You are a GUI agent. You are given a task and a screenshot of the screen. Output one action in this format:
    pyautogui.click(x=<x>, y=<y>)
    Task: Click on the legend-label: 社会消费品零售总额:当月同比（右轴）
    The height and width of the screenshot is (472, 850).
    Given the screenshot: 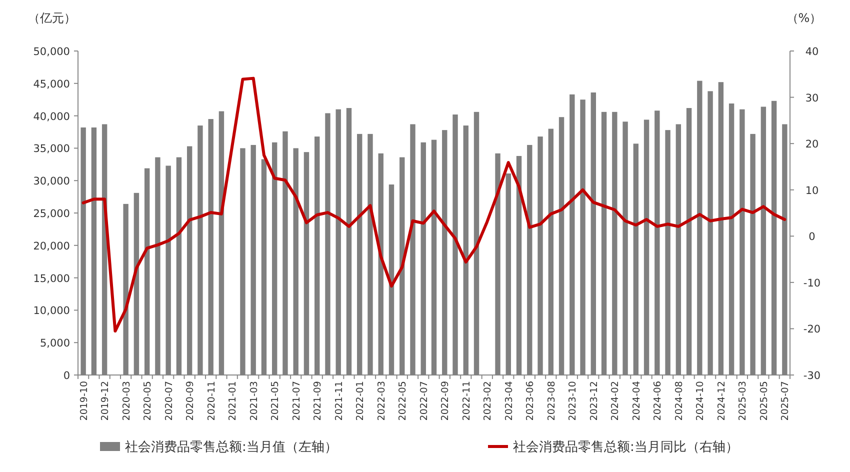 What is the action you would take?
    pyautogui.click(x=625, y=447)
    